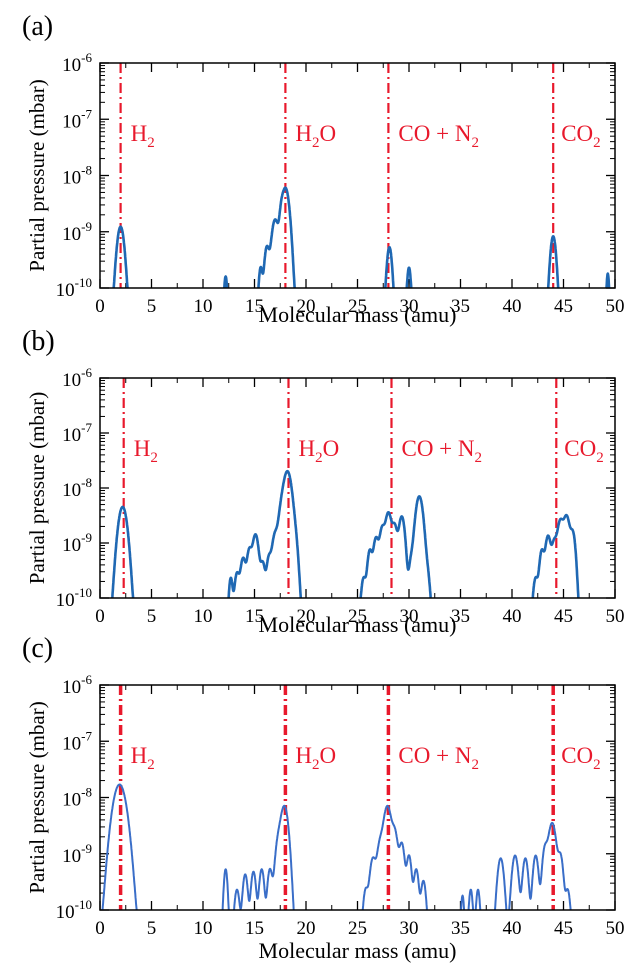 Image resolution: width=633 pixels, height=976 pixels. Describe the element at coordinates (563, 928) in the screenshot. I see `x-tick-label: 45` at that location.